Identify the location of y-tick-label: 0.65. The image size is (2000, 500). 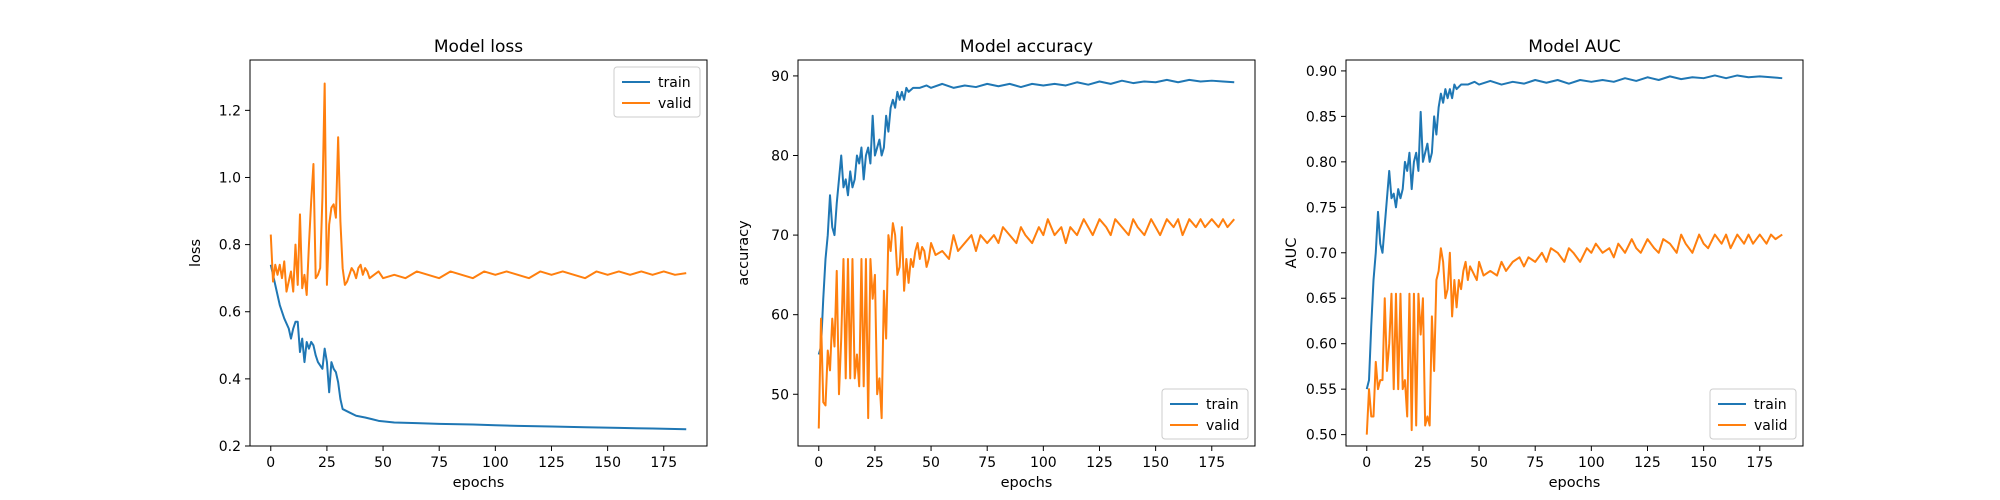
(1321, 299).